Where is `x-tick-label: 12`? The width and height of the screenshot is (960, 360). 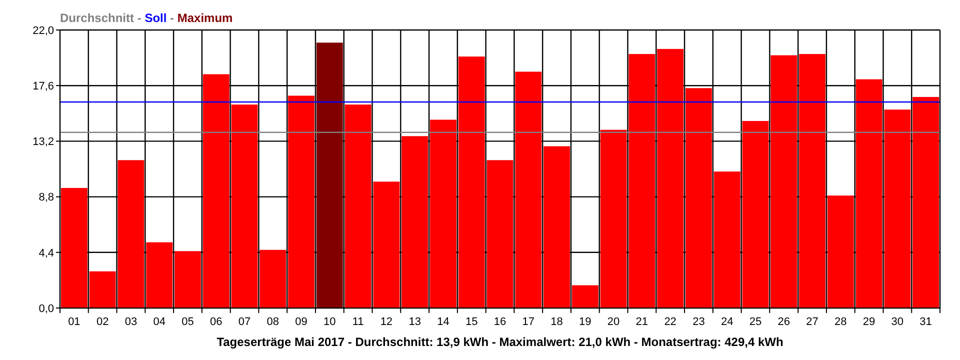 x-tick-label: 12 is located at coordinates (386, 322).